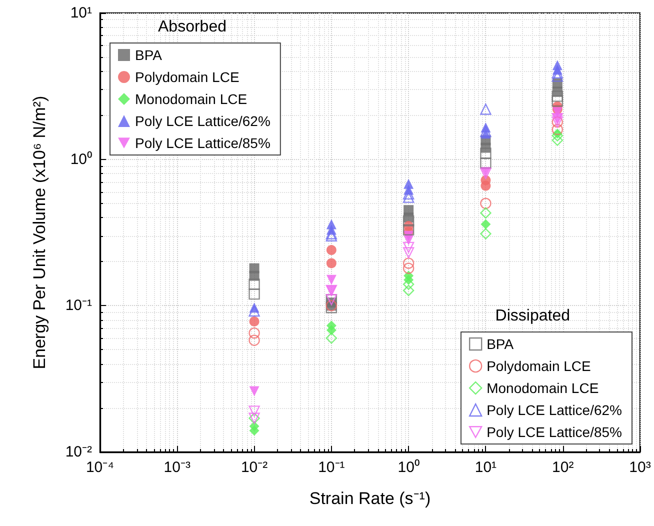  I want to click on x-tick-label: 10⁰, so click(409, 467).